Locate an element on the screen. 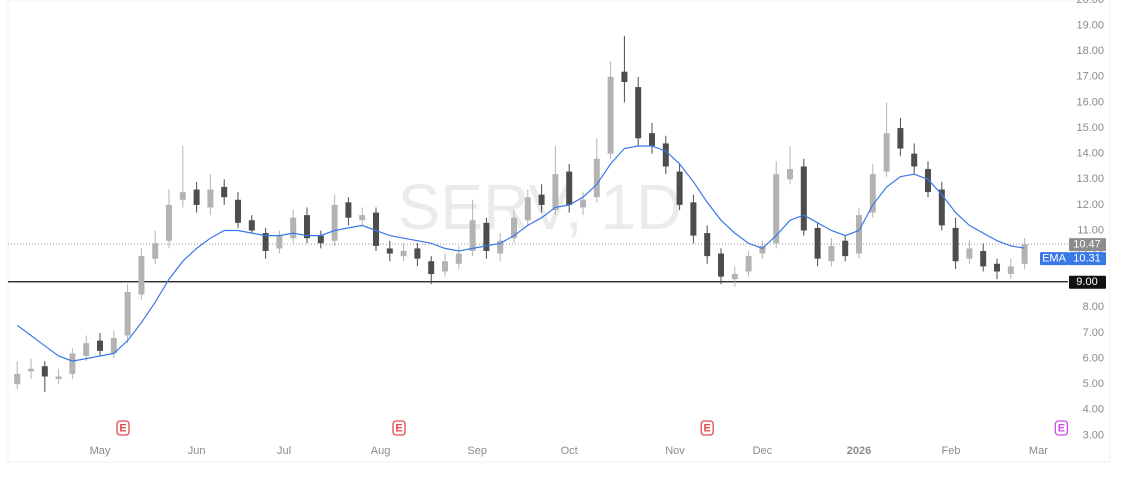 The width and height of the screenshot is (1121, 479). y-tick-label: 3.00 is located at coordinates (1093, 435).